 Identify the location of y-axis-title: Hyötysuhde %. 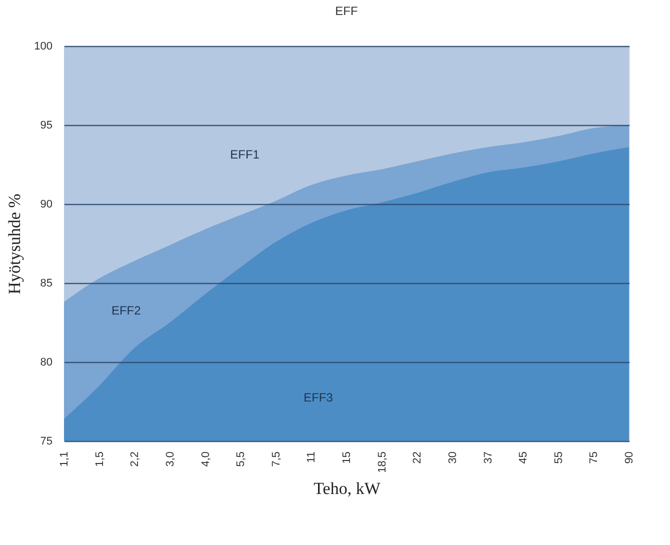
(14, 244).